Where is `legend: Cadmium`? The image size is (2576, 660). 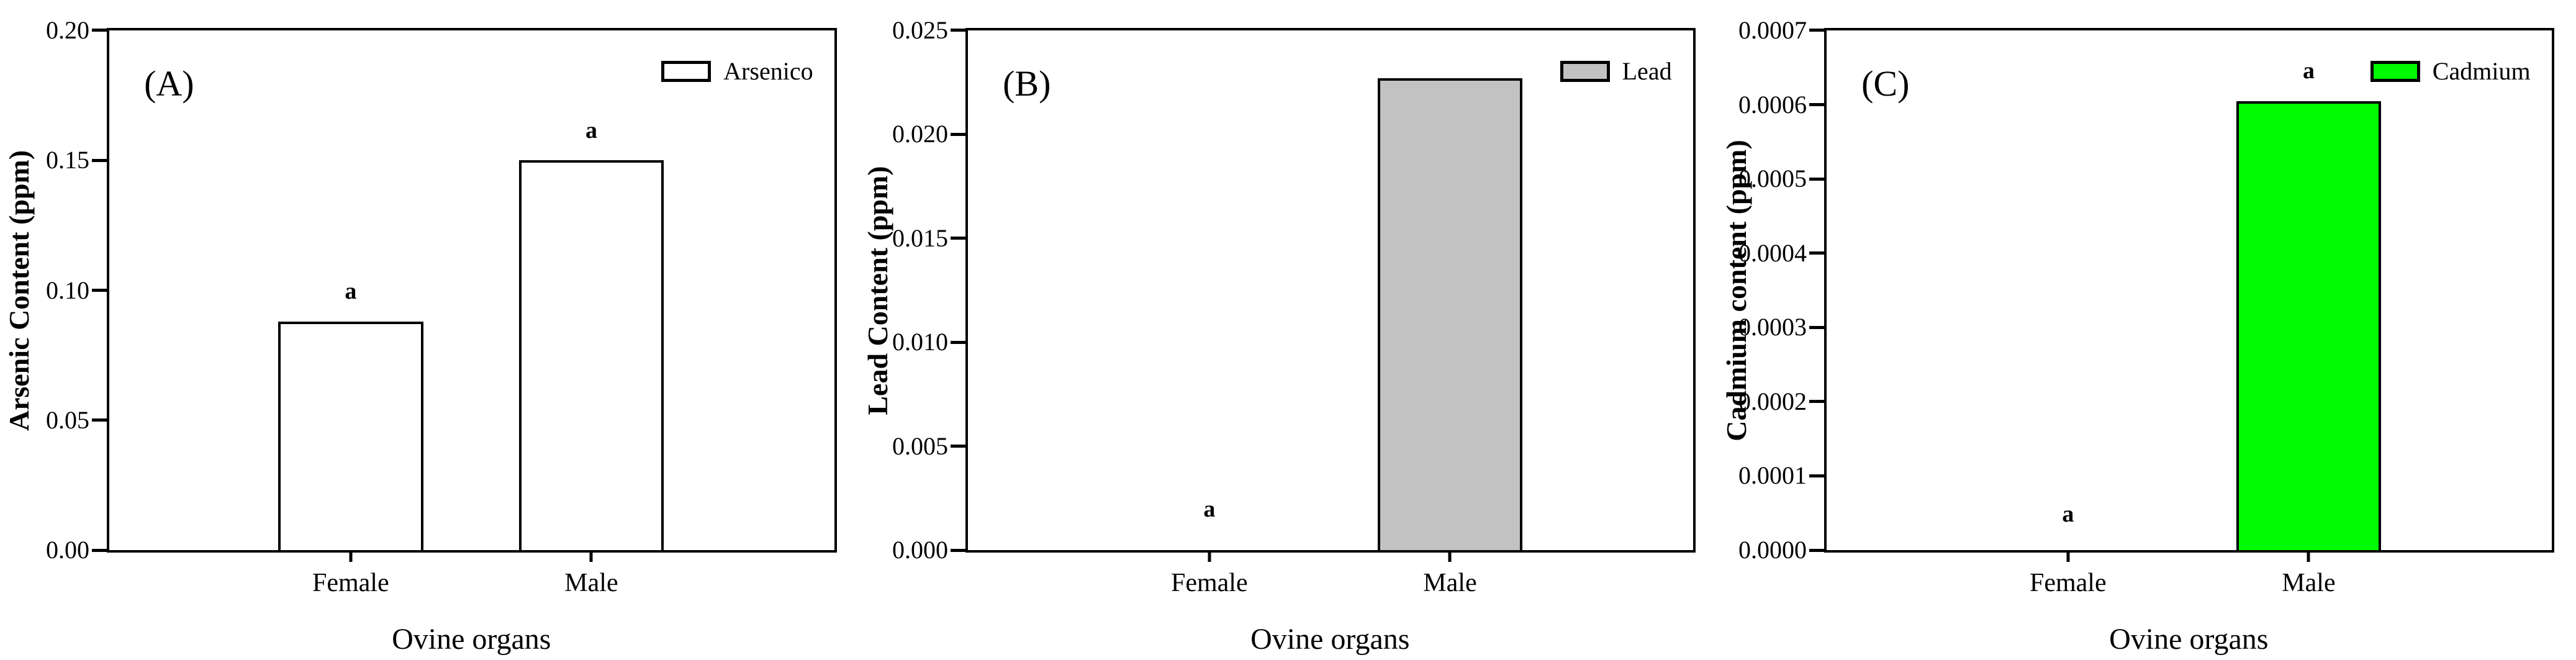 legend: Cadmium is located at coordinates (2450, 71).